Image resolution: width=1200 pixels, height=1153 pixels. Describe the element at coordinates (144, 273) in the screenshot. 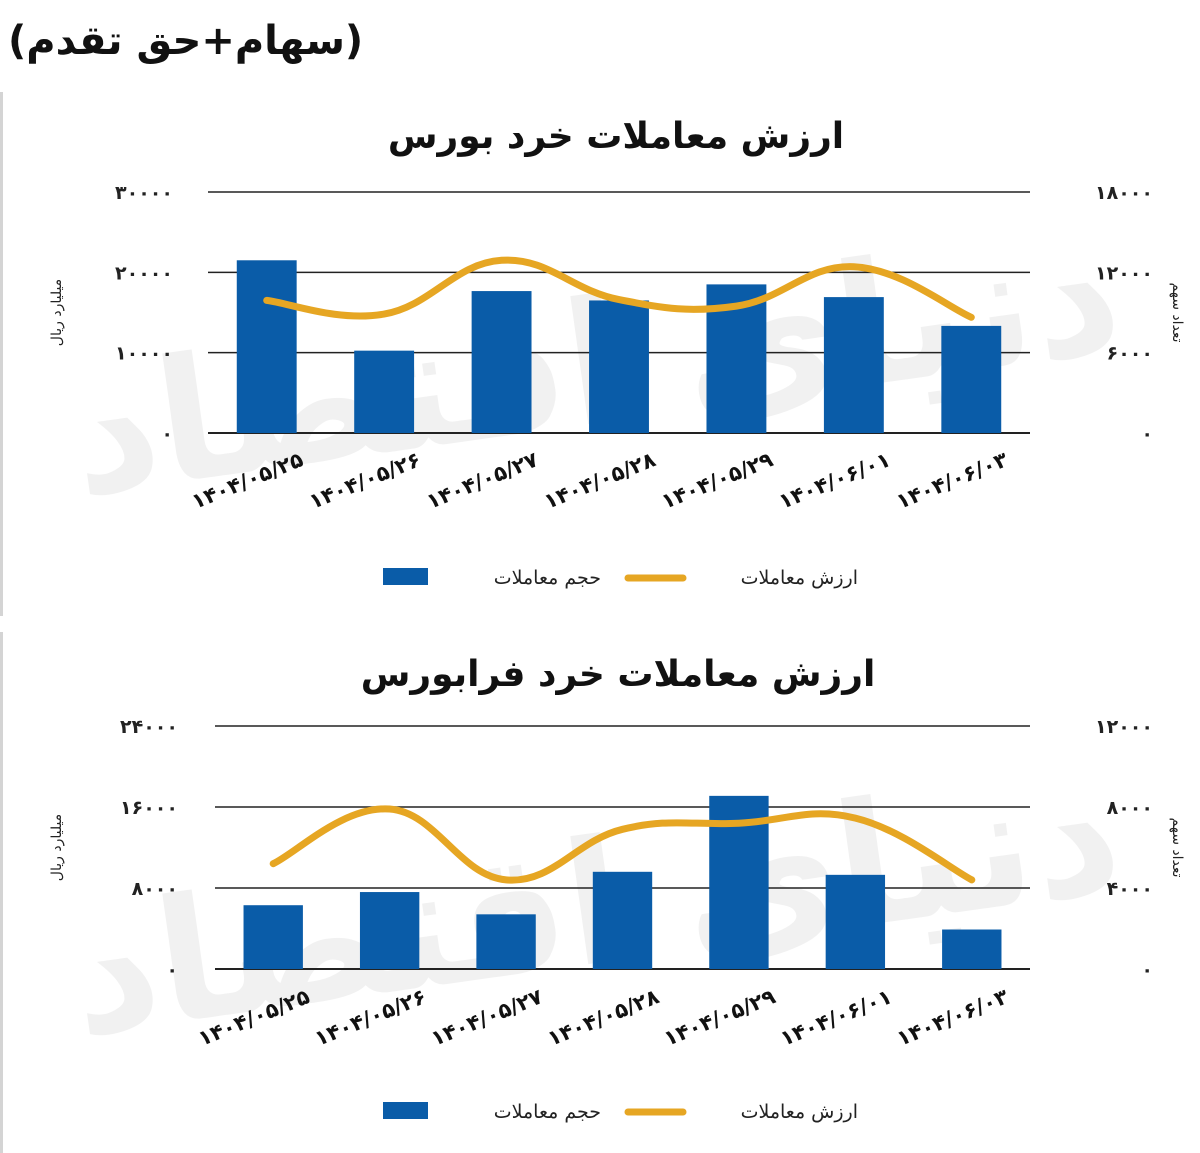

I see `y-tick-label-left: ۲۰۰۰۰` at that location.